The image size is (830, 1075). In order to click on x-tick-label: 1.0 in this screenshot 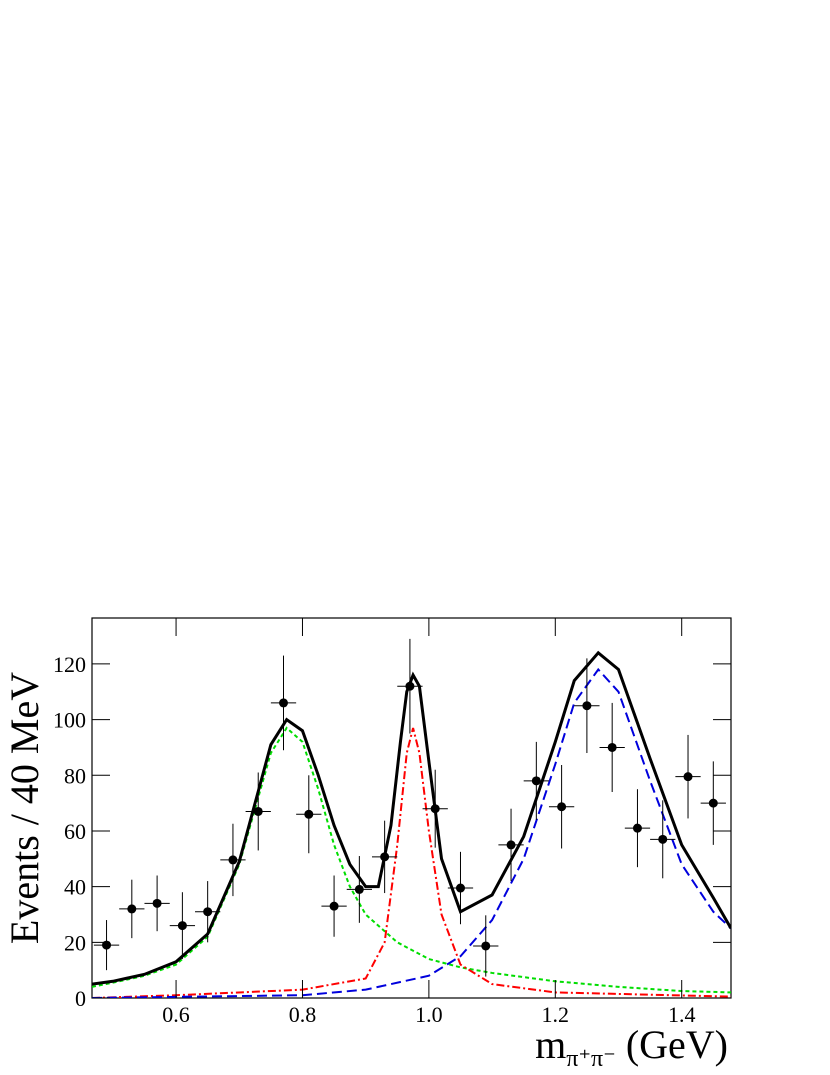, I will do `click(429, 1014)`.